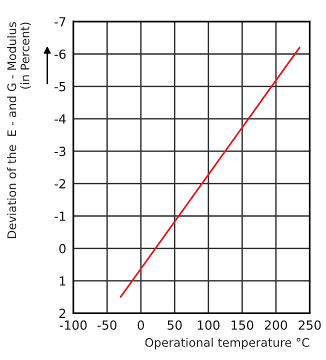 The image size is (326, 360). What do you see at coordinates (309, 325) in the screenshot?
I see `x-tick-label: 250` at bounding box center [309, 325].